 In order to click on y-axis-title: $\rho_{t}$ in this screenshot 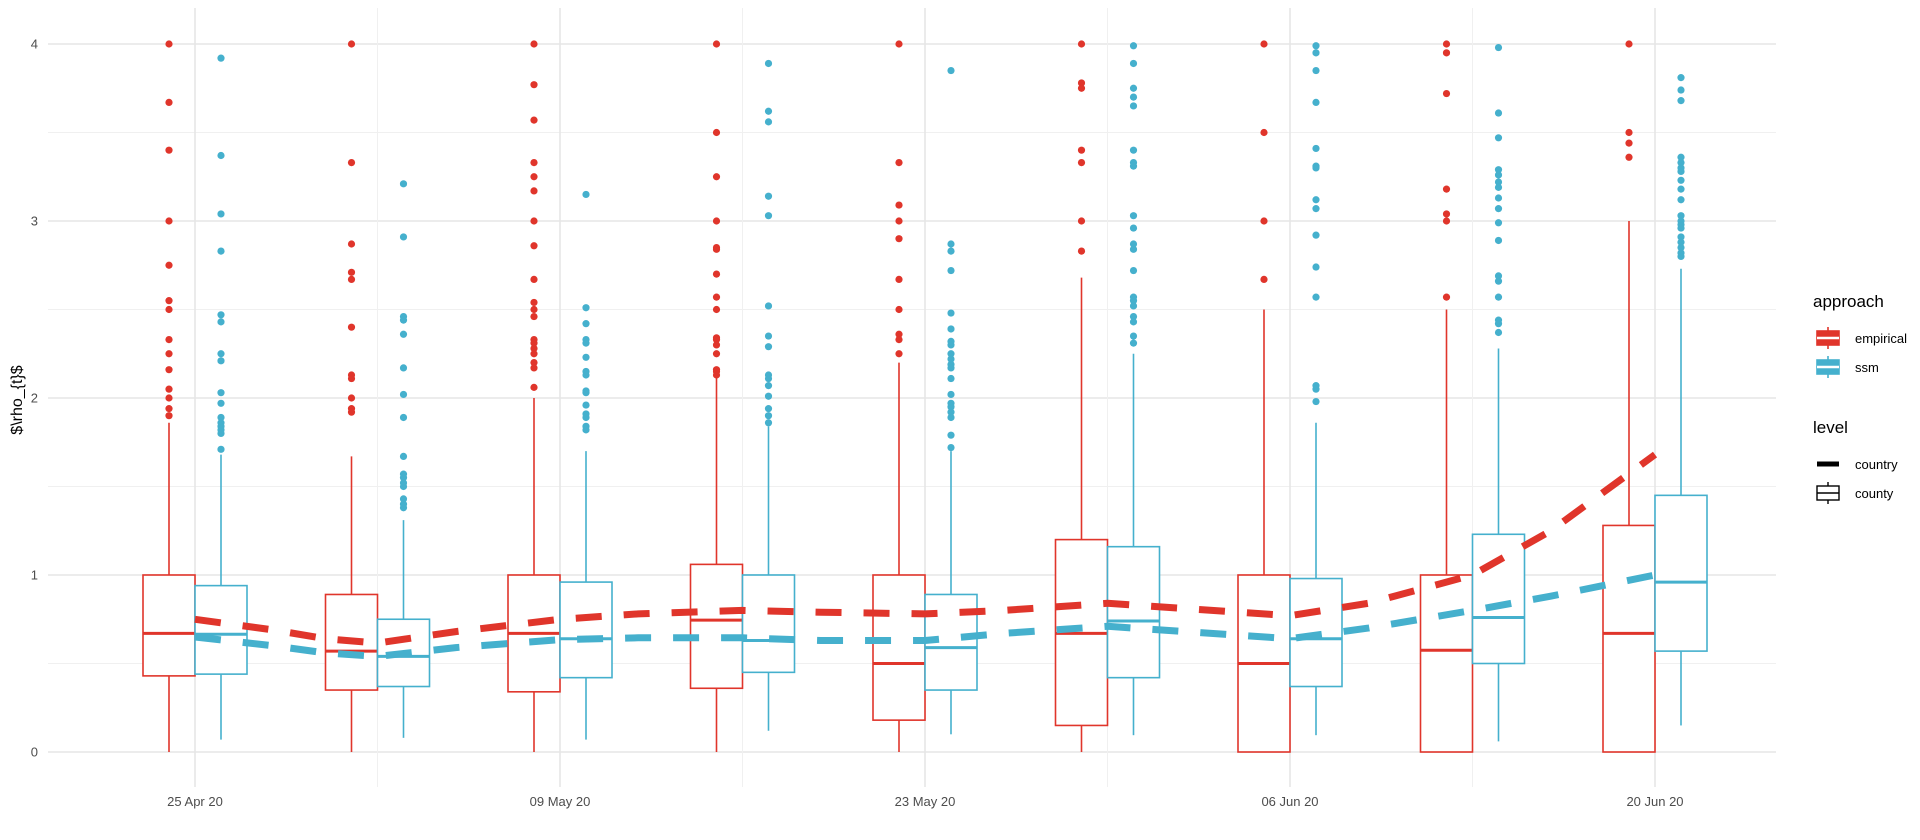, I will do `click(17, 400)`.